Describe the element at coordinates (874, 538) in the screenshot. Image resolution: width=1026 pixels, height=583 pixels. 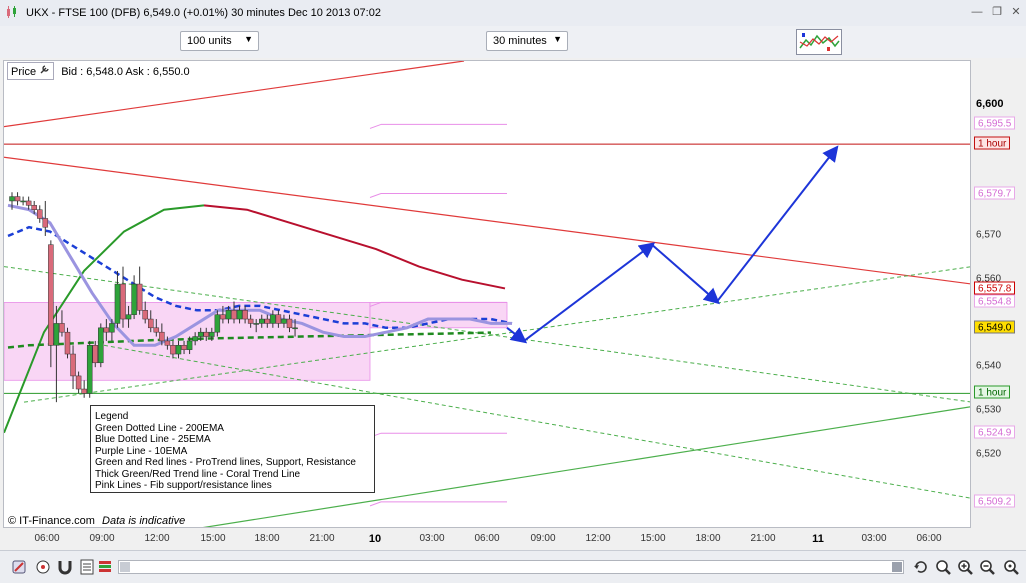
I see `x-tick-label: 03:00` at that location.